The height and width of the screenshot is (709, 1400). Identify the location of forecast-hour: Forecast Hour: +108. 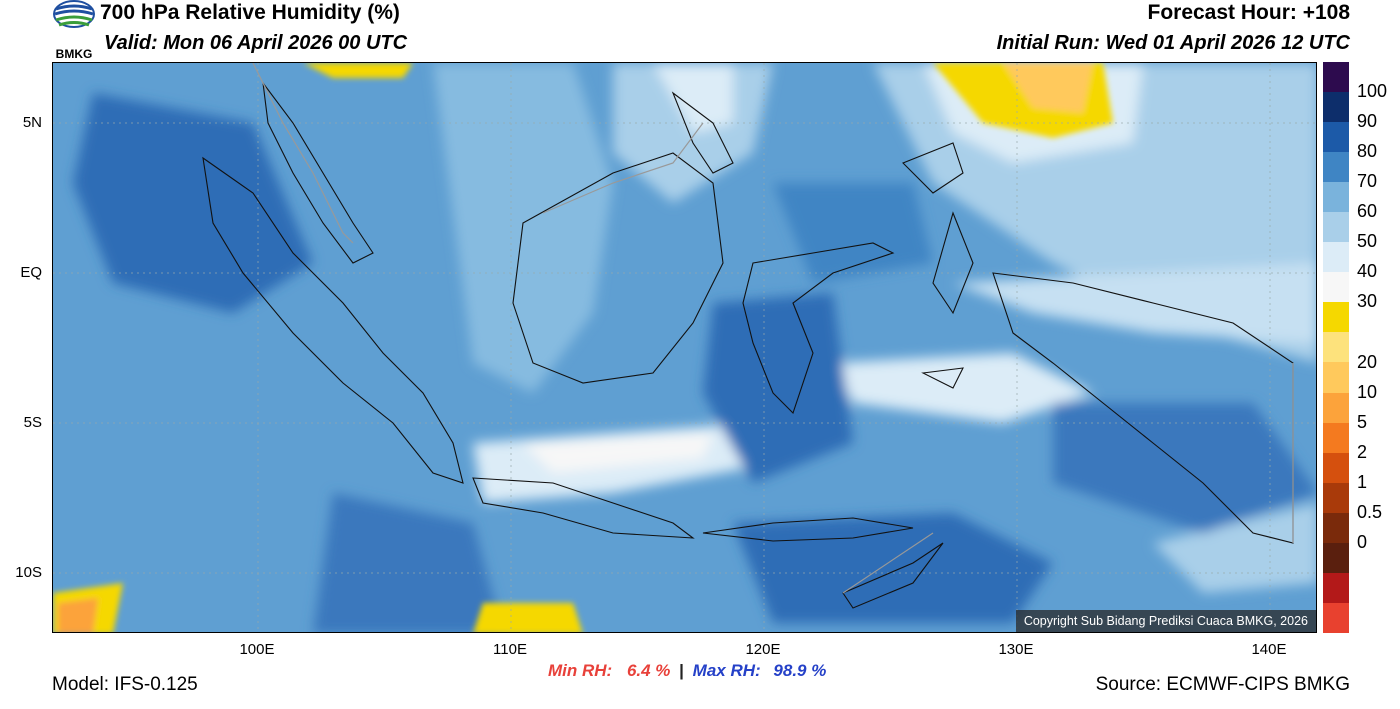
(1249, 12).